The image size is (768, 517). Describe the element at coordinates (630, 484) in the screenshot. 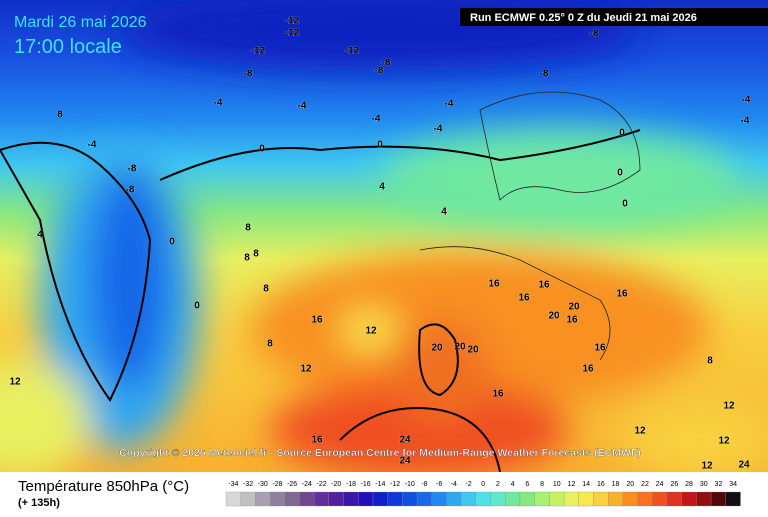

I see `colorbar-label: 20` at that location.